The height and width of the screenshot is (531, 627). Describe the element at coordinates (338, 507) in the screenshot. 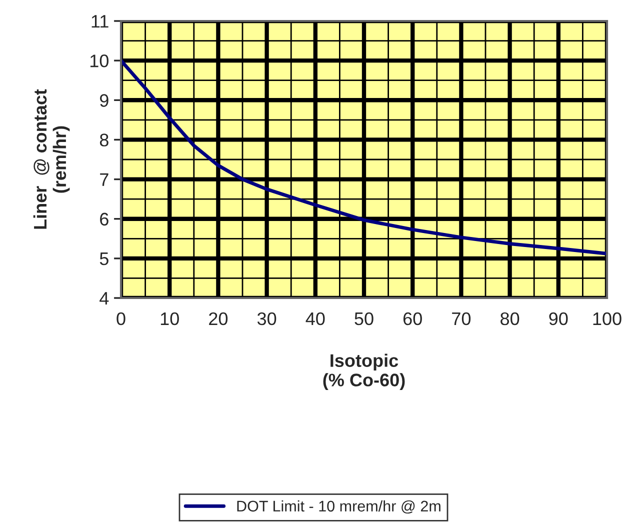

I see `legend-label: DOT Limit - 10 mrem/hr @ 2m` at that location.